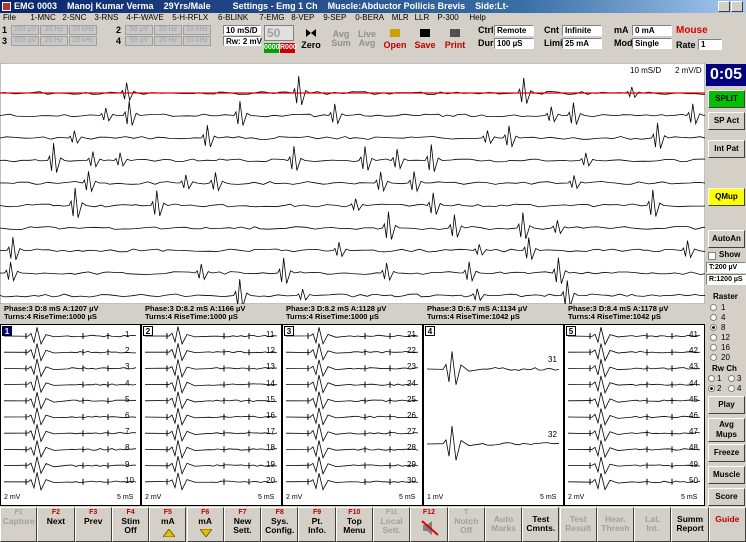 The image size is (746, 542). I want to click on gain-label: 2 mV, so click(294, 497).